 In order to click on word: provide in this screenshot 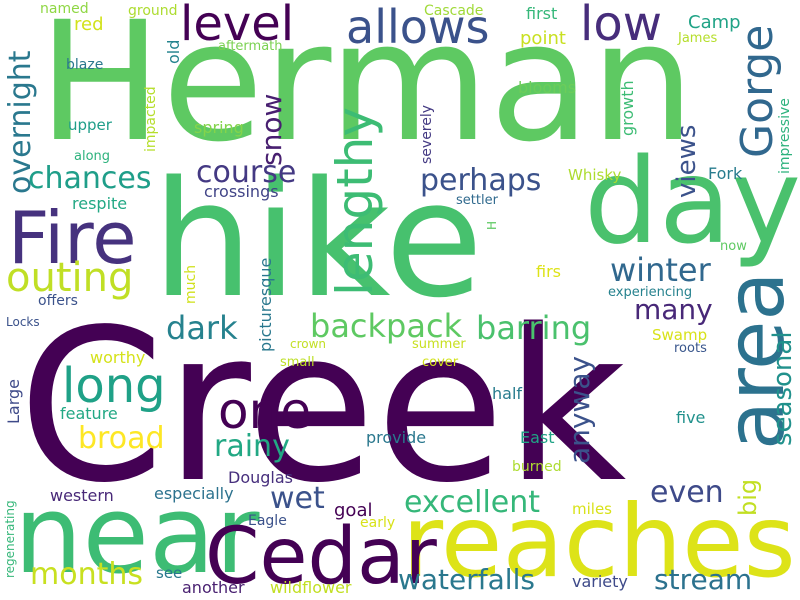, I will do `click(396, 437)`.